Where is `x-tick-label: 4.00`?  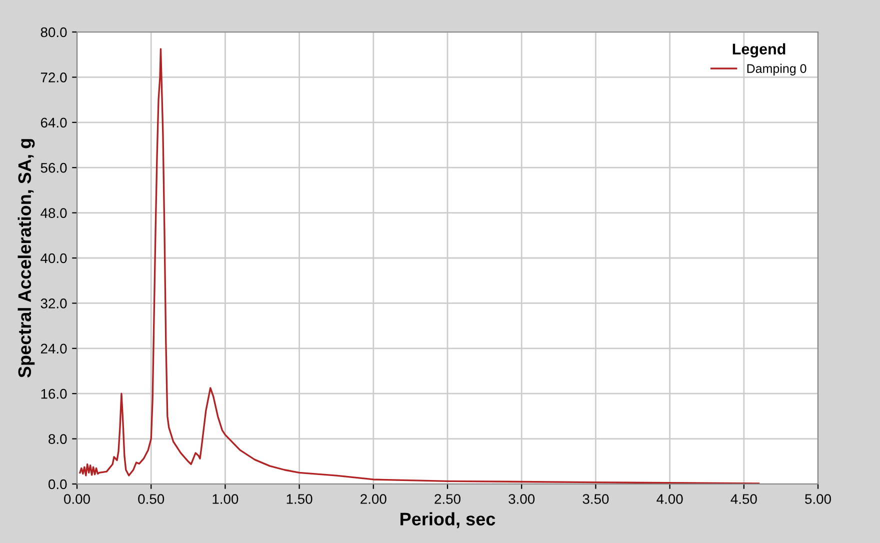
x-tick-label: 4.00 is located at coordinates (669, 499).